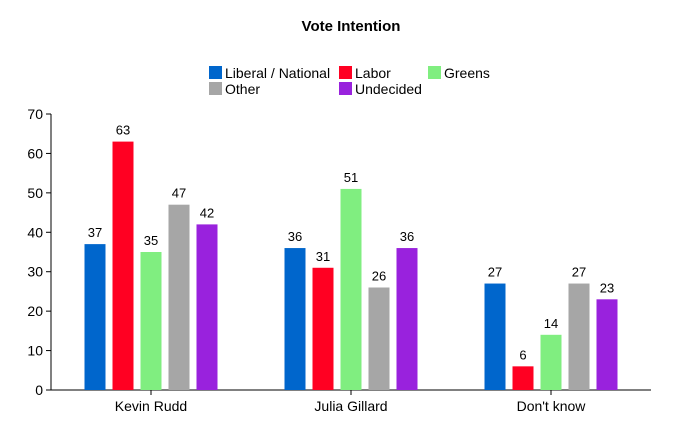 Image resolution: width=680 pixels, height=434 pixels. What do you see at coordinates (388, 89) in the screenshot?
I see `legend-label: Undecided` at bounding box center [388, 89].